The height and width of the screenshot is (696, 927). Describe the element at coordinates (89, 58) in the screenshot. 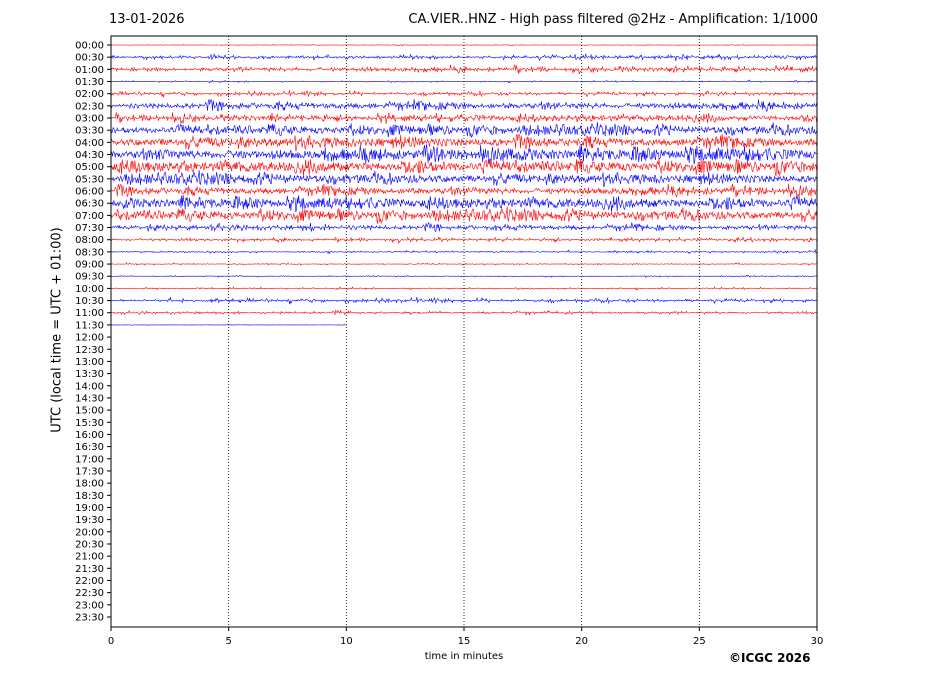

I see `y-tick-label: 00:30` at that location.